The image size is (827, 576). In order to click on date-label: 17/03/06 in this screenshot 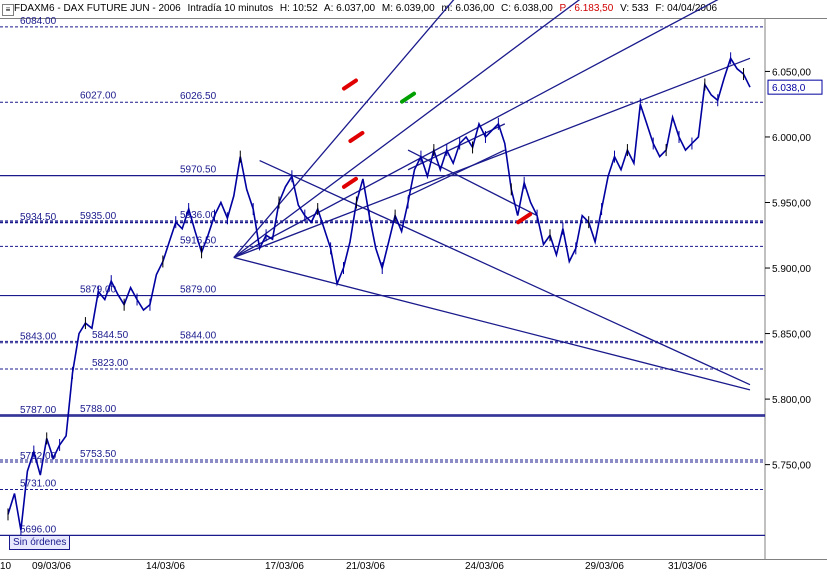, I will do `click(284, 566)`.